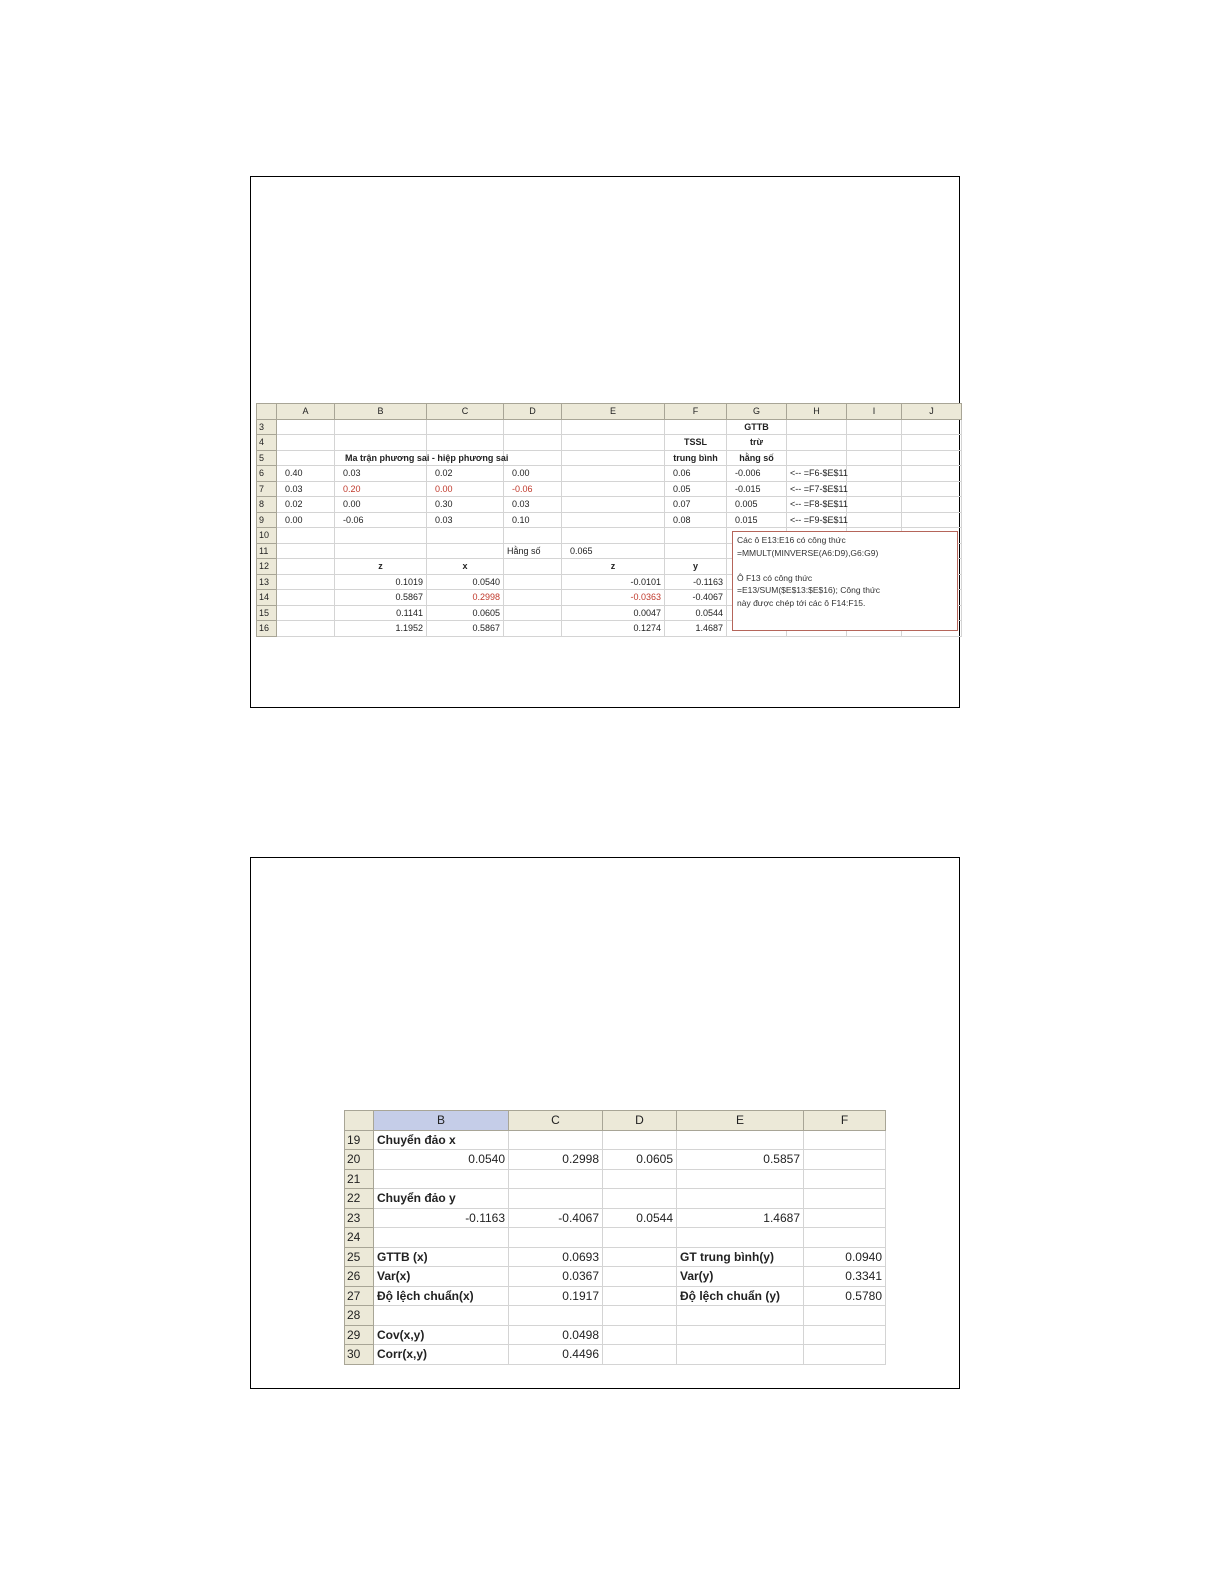 This screenshot has width=1225, height=1585. Describe the element at coordinates (359, 1276) in the screenshot. I see `row-header: 26` at that location.